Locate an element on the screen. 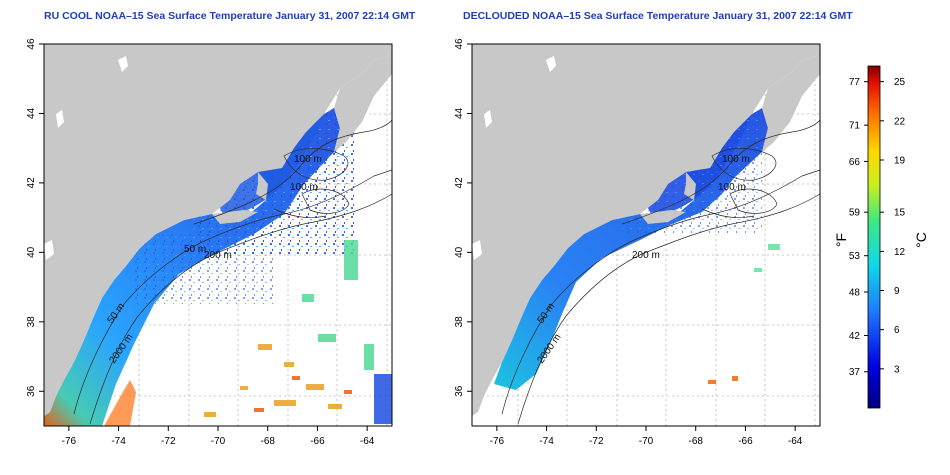  left-lon-tick-label: -70 is located at coordinates (218, 441).